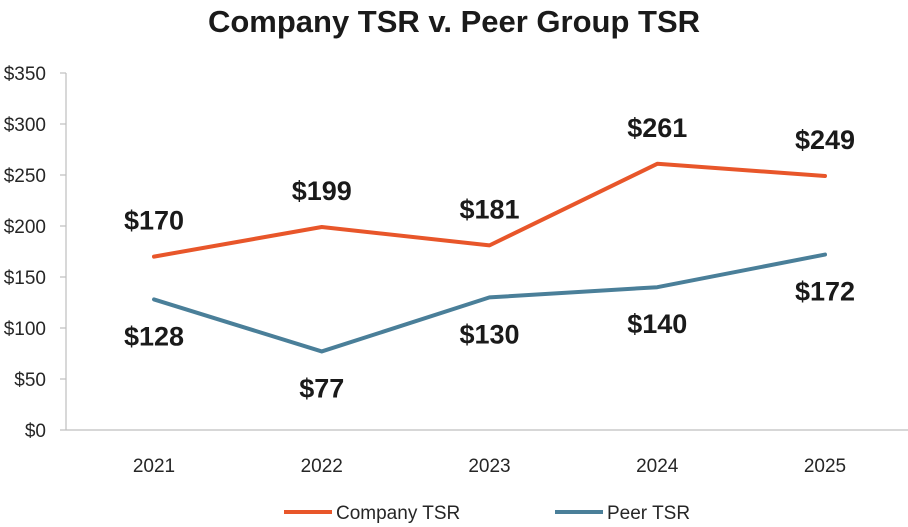  Describe the element at coordinates (25, 227) in the screenshot. I see `y-tick-label: $200` at that location.